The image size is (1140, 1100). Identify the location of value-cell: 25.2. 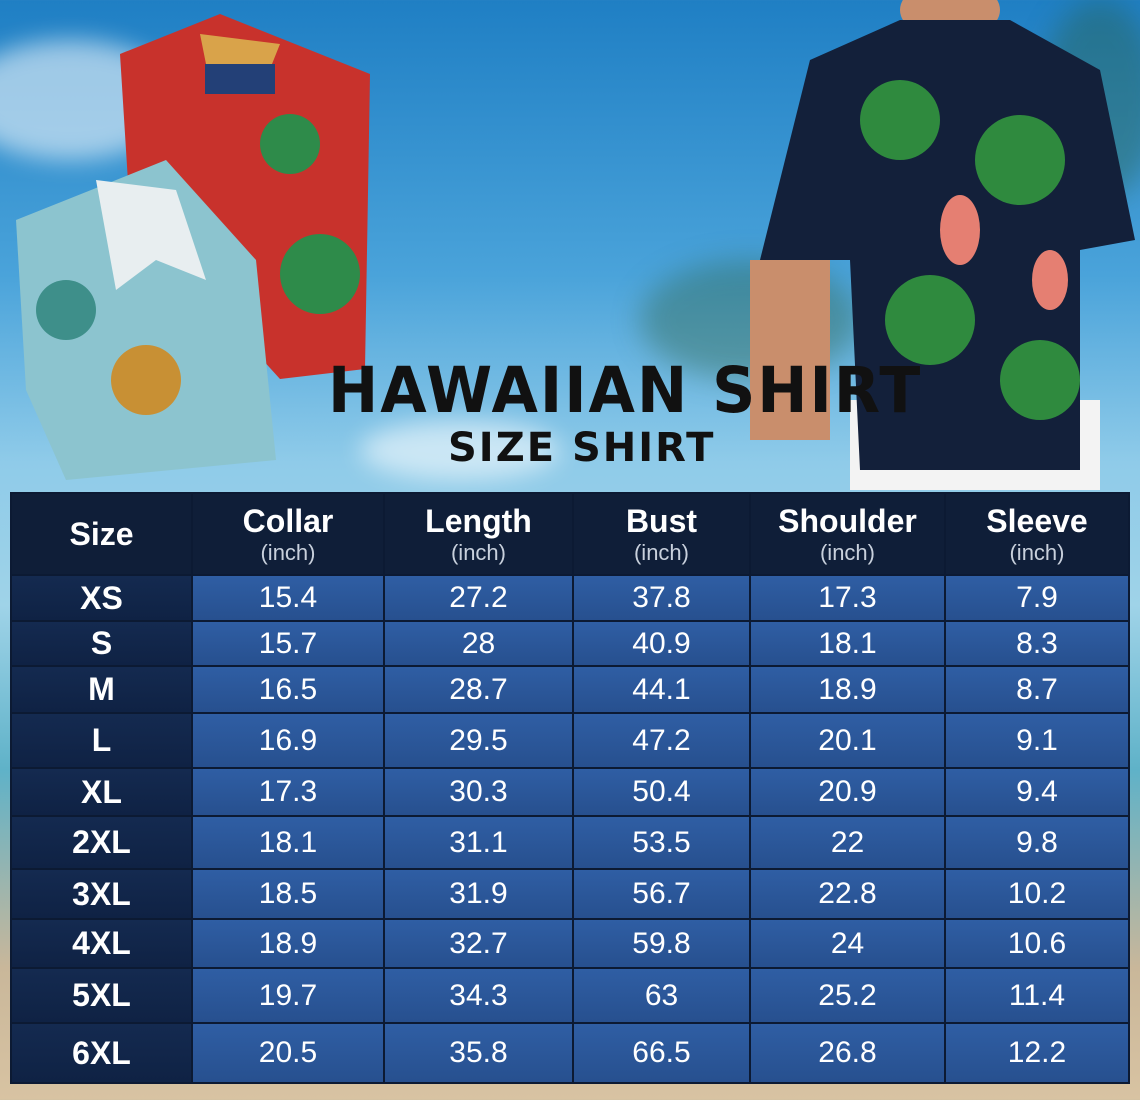
(847, 995).